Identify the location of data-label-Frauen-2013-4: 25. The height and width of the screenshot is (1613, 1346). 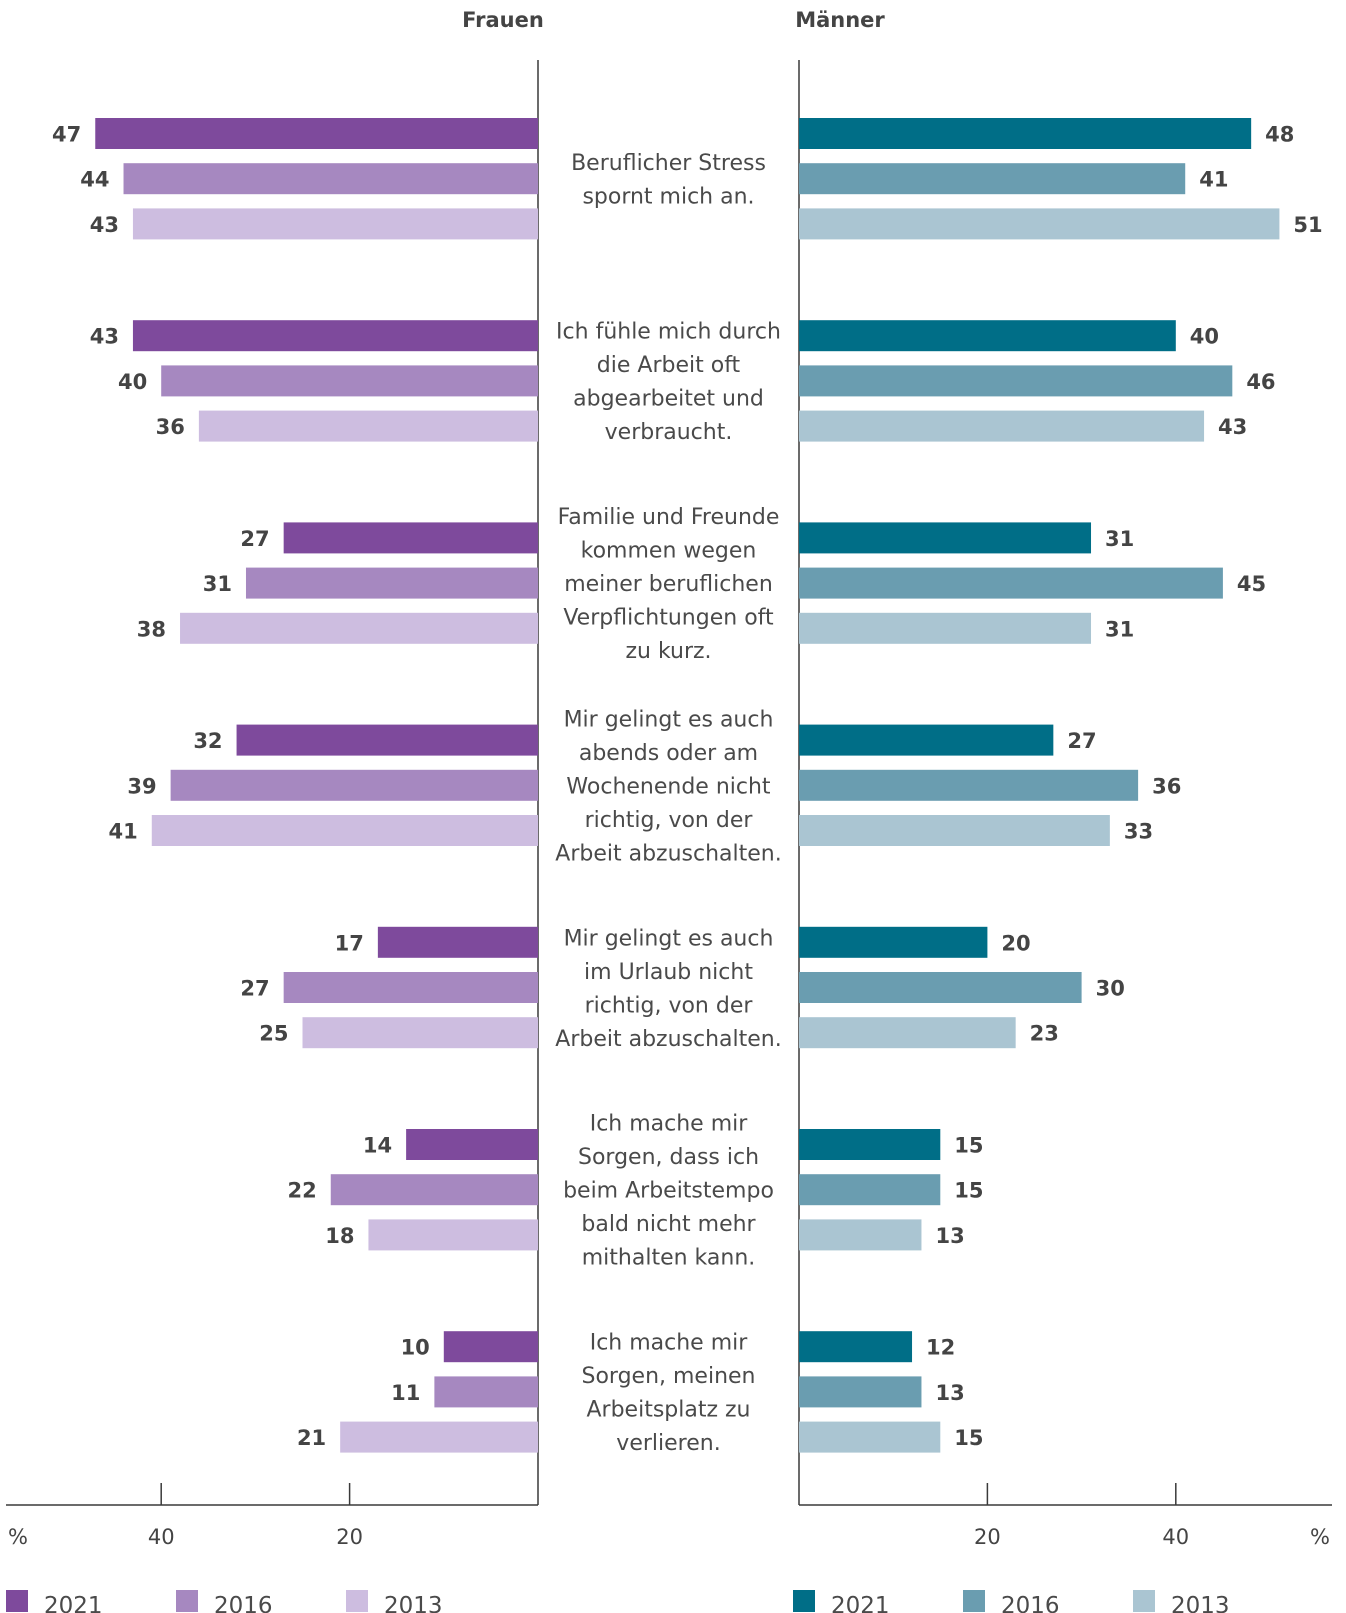
(273, 1034).